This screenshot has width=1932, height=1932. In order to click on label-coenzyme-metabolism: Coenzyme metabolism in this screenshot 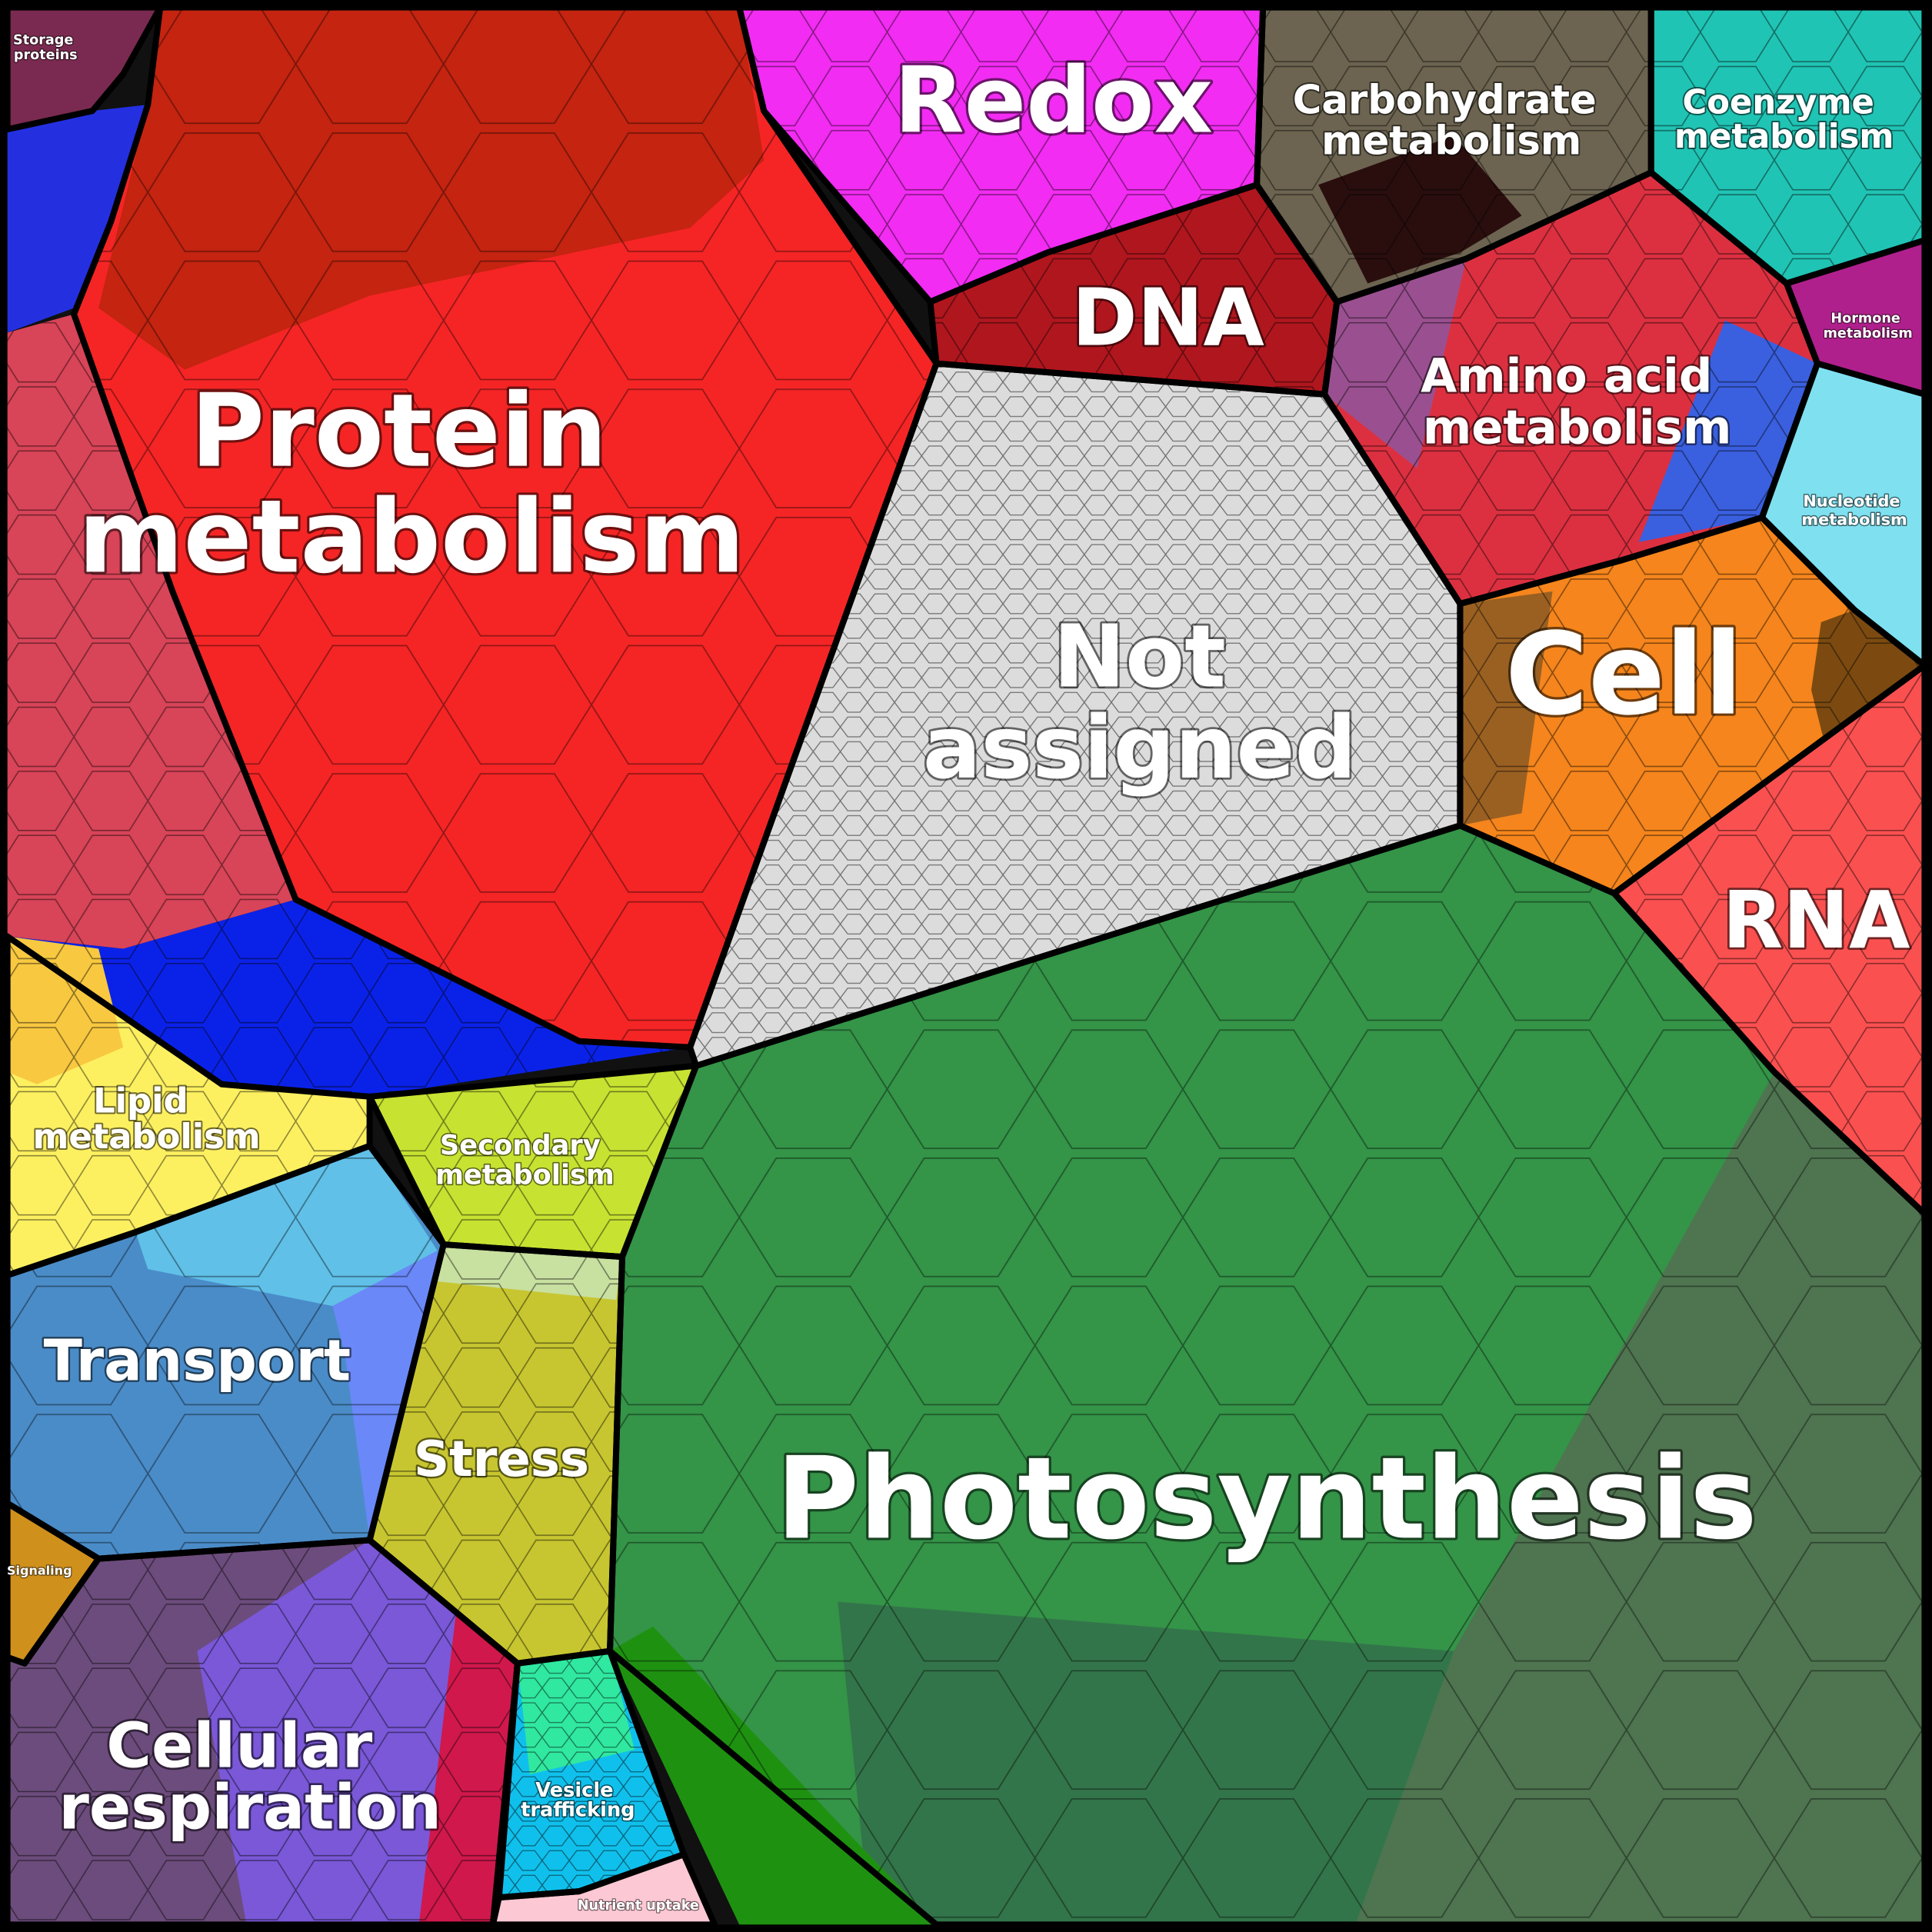, I will do `click(1784, 119)`.